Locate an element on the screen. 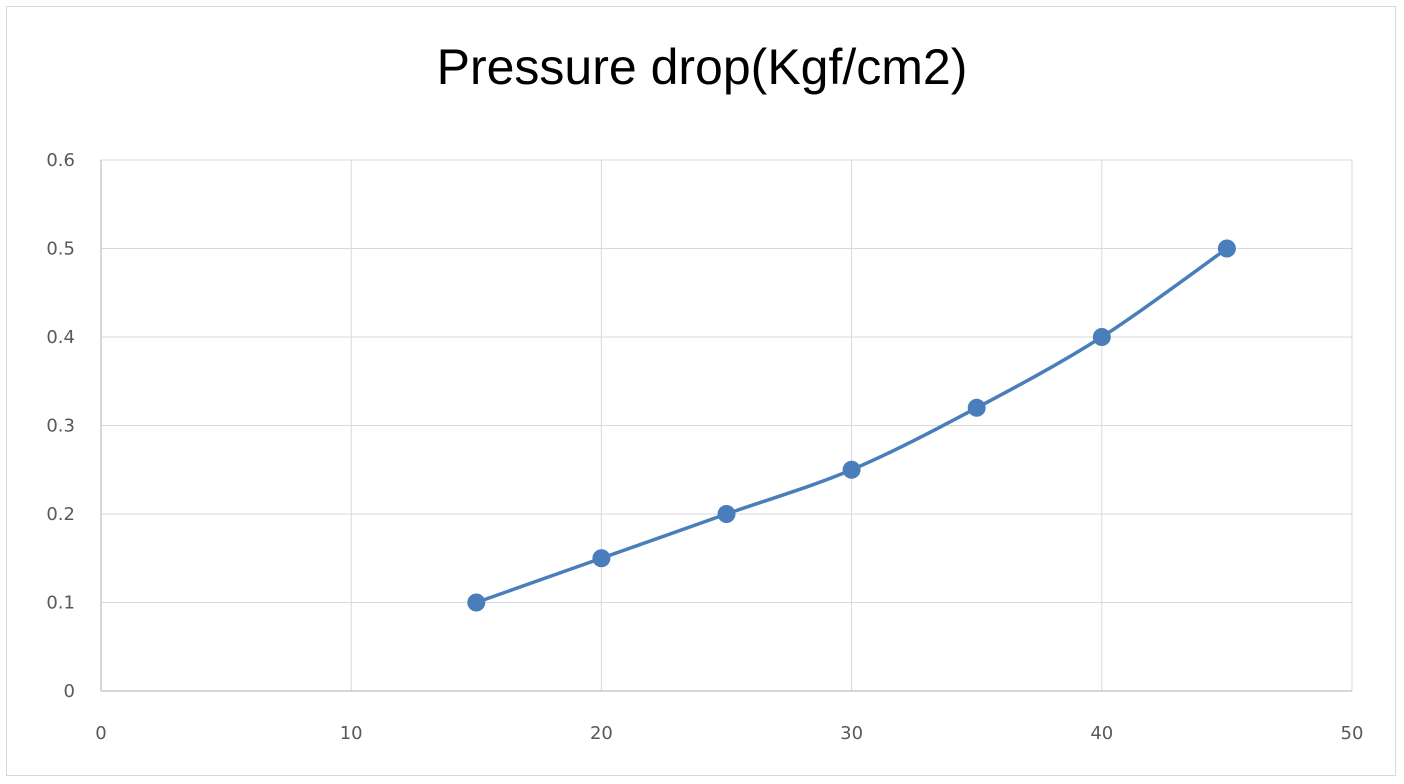 This screenshot has height=784, width=1404. x-tick-label: 30 is located at coordinates (851, 733).